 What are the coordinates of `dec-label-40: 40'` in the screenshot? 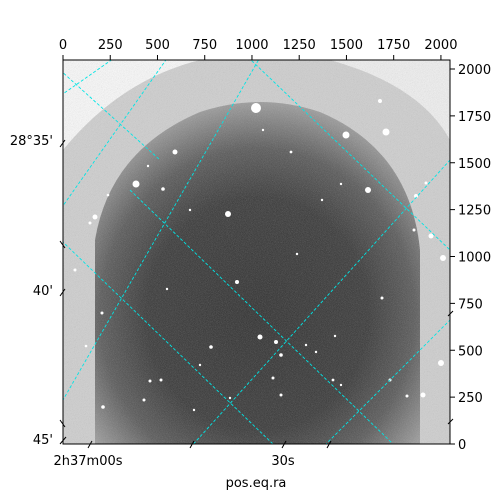 It's located at (43, 291).